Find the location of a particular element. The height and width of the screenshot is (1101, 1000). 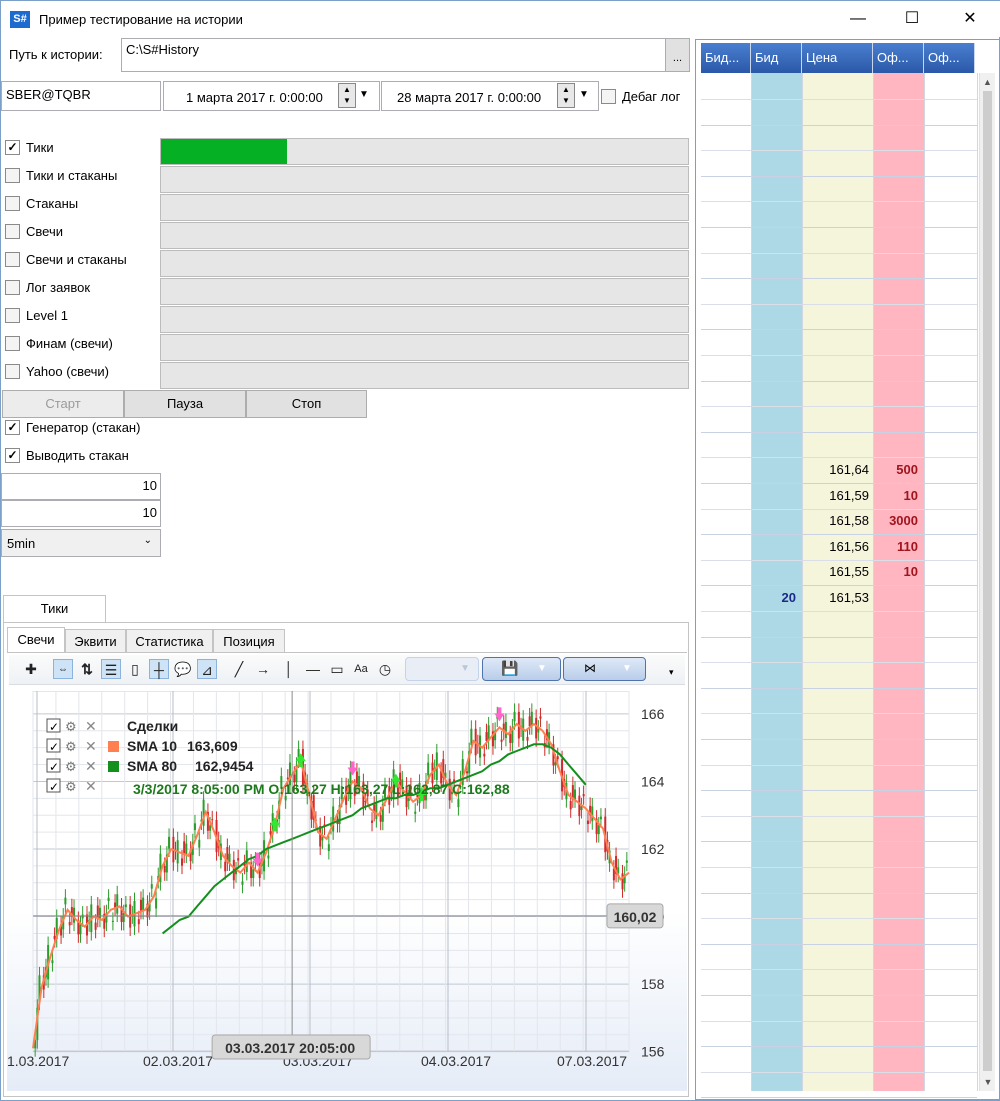

debug-log-checkbox is located at coordinates (608, 96).